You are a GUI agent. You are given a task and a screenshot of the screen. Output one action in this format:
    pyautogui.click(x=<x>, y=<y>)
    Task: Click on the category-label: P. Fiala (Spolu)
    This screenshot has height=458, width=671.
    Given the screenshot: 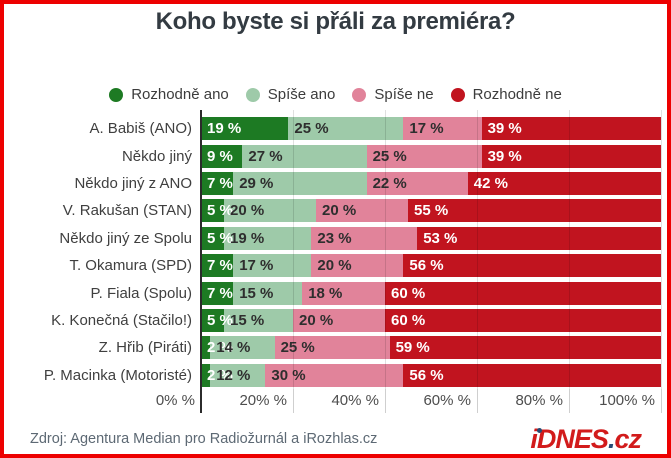 What is the action you would take?
    pyautogui.click(x=141, y=293)
    